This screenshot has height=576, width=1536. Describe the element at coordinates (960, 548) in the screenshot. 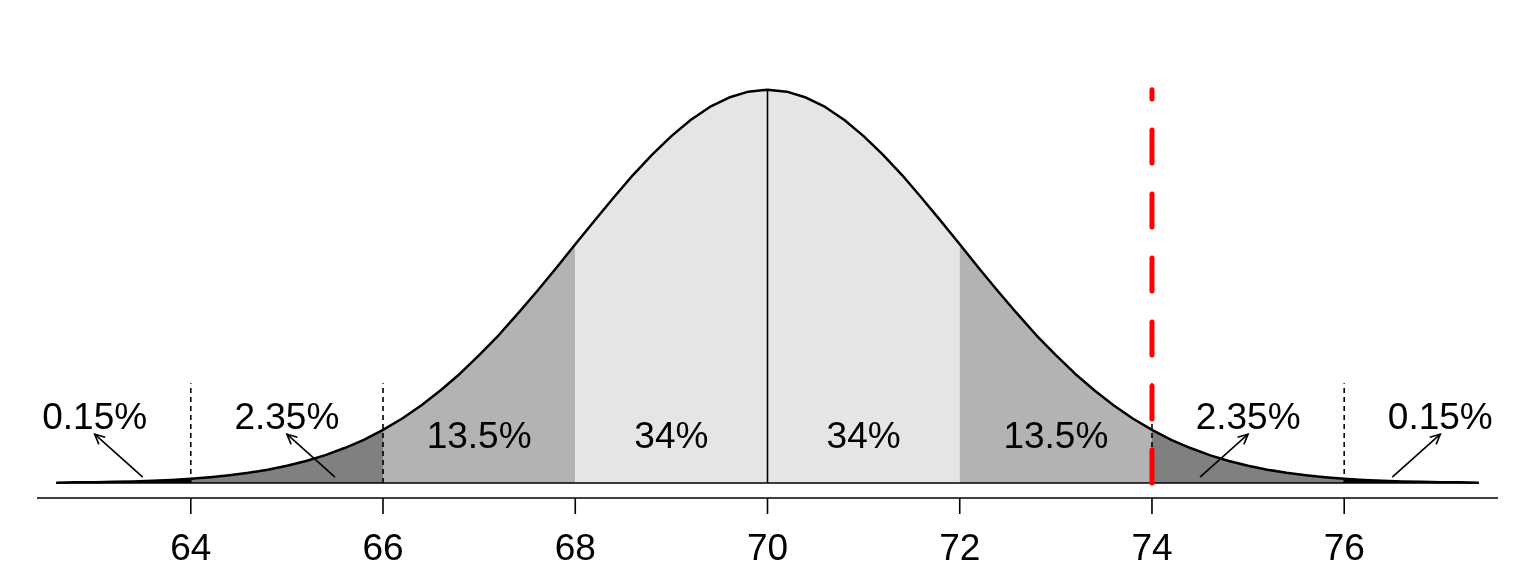

I see `x-tick-label: 72` at that location.